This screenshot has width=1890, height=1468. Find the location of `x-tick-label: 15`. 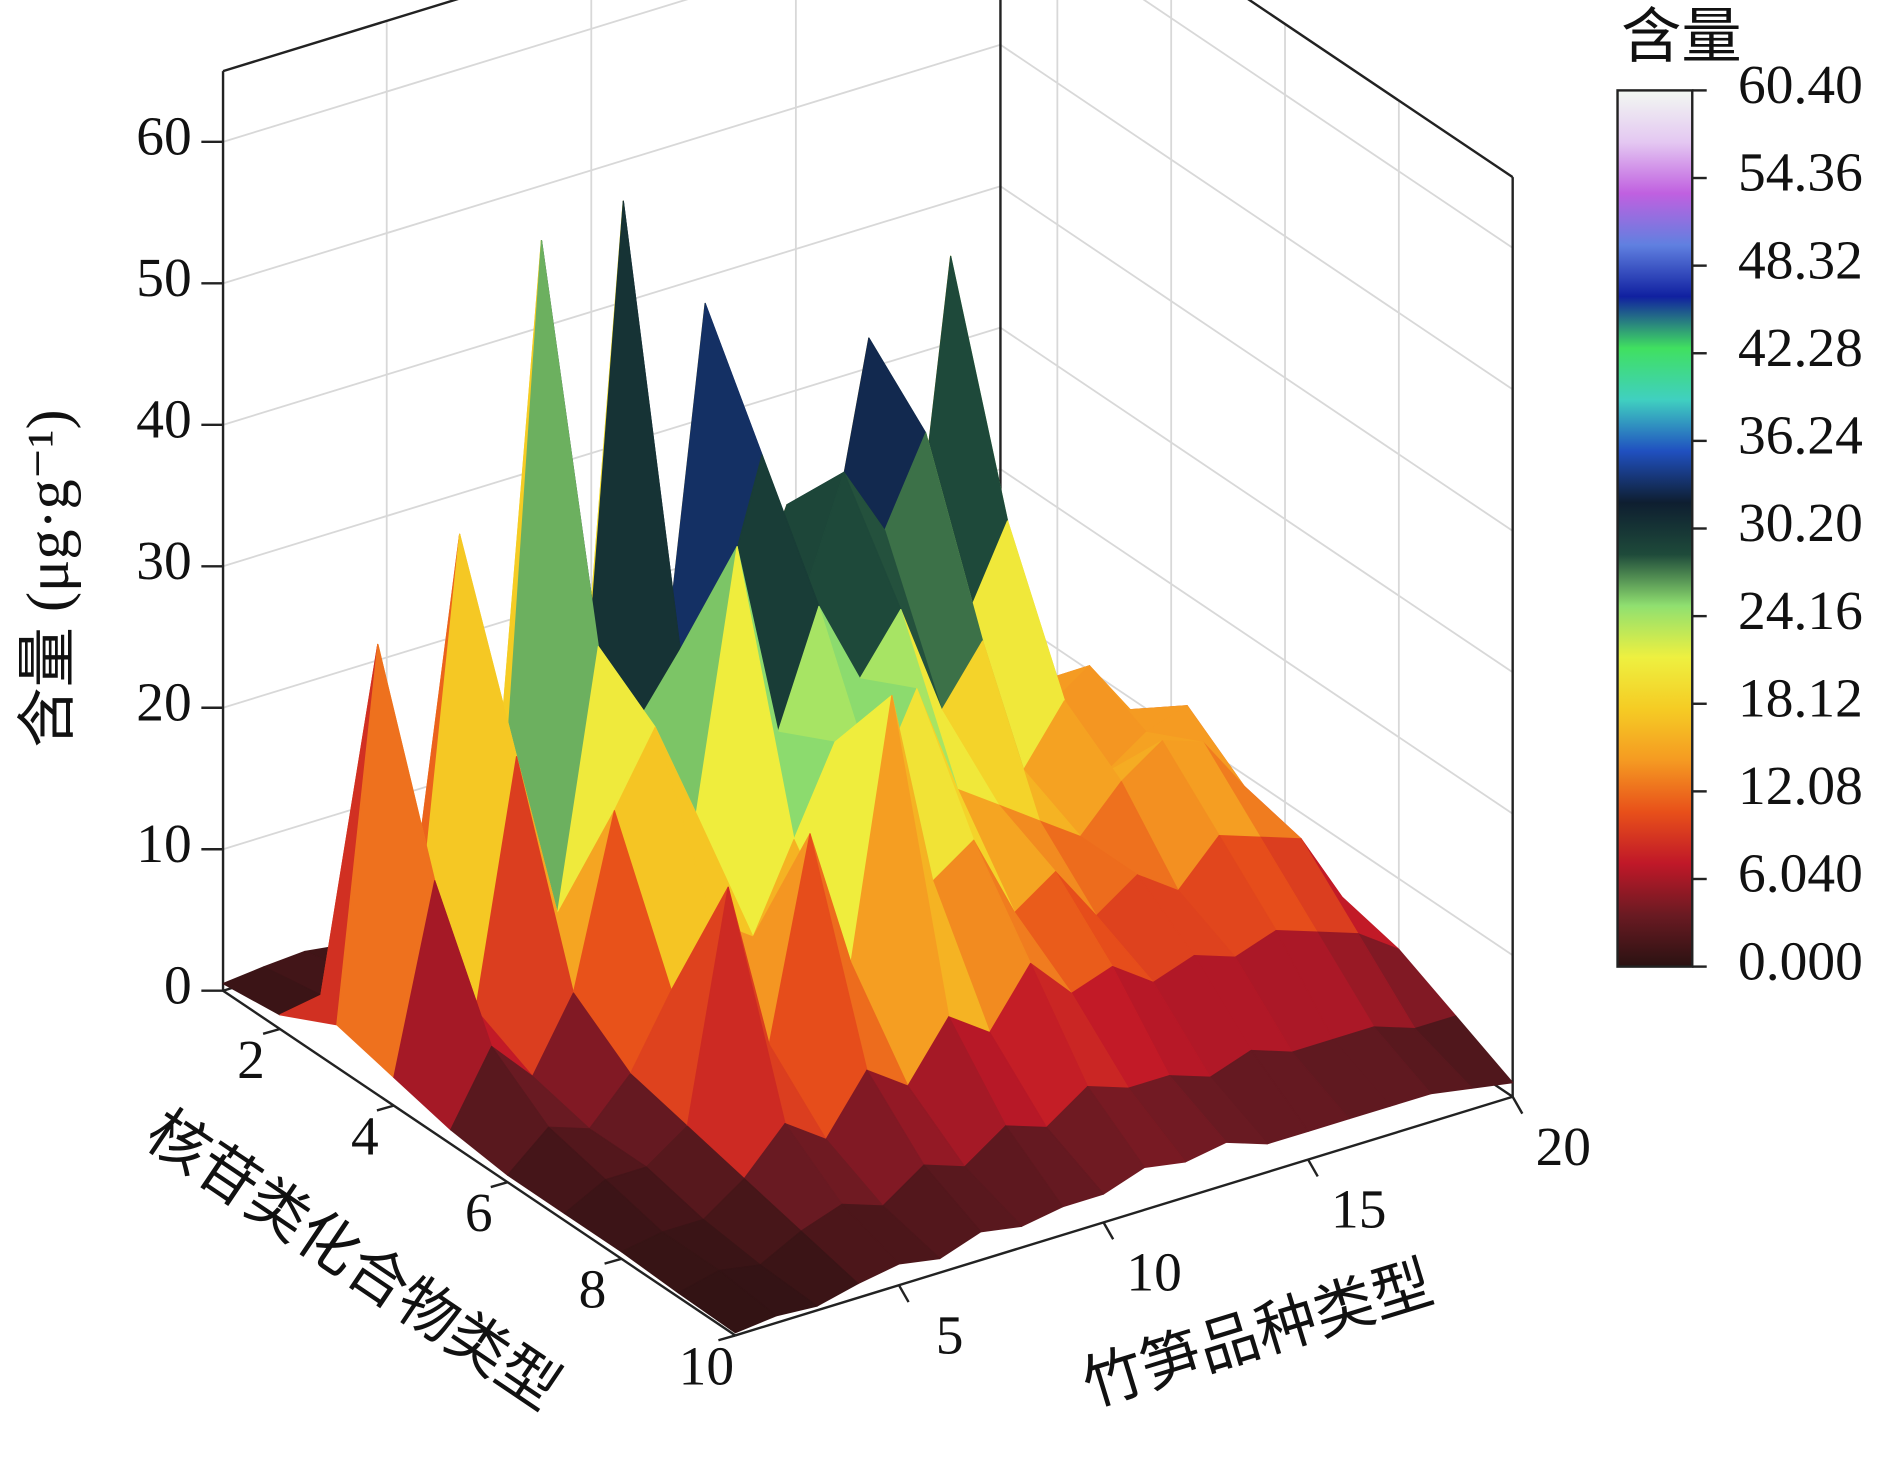

x-tick-label: 15 is located at coordinates (1358, 1209).